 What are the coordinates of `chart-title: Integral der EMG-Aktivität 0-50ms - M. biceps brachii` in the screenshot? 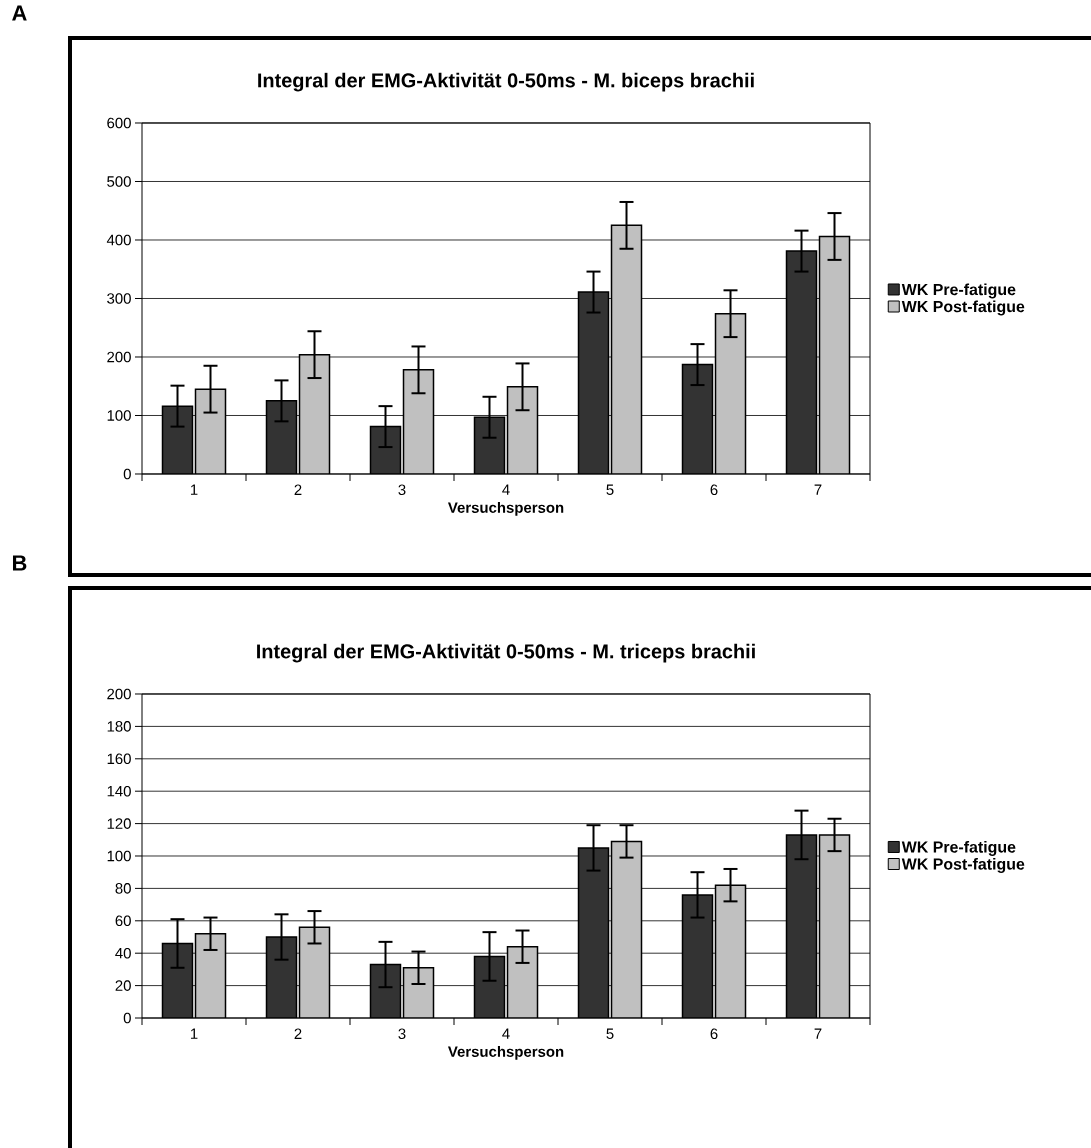 It's located at (506, 82).